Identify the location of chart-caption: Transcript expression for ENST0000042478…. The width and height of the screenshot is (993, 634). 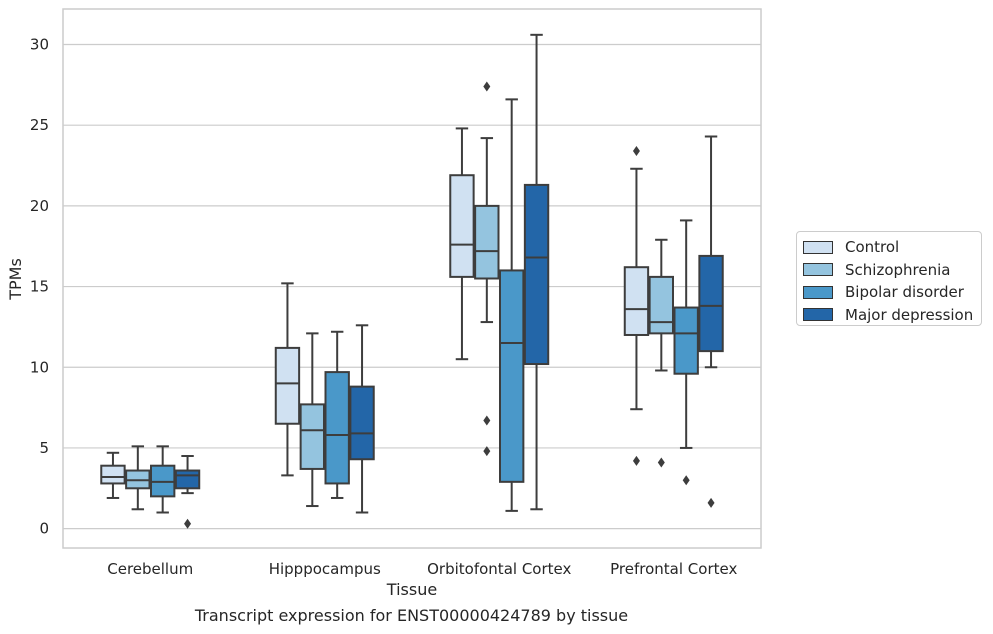
(411, 615).